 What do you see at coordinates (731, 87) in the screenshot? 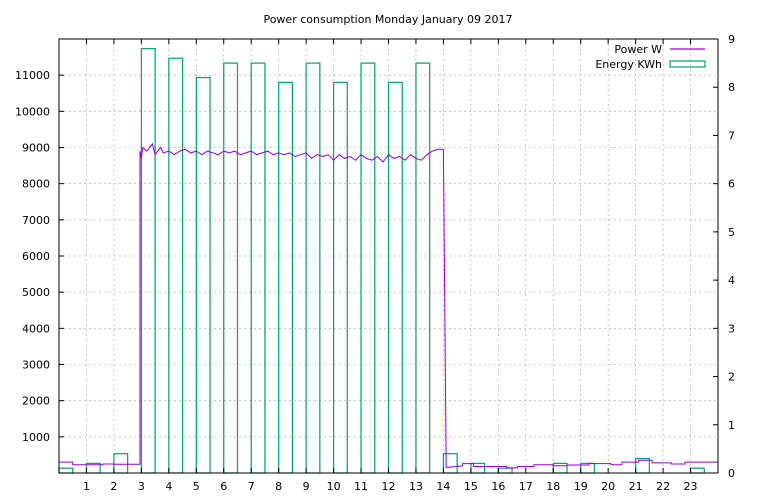
I see `y2-tick-label: 8` at bounding box center [731, 87].